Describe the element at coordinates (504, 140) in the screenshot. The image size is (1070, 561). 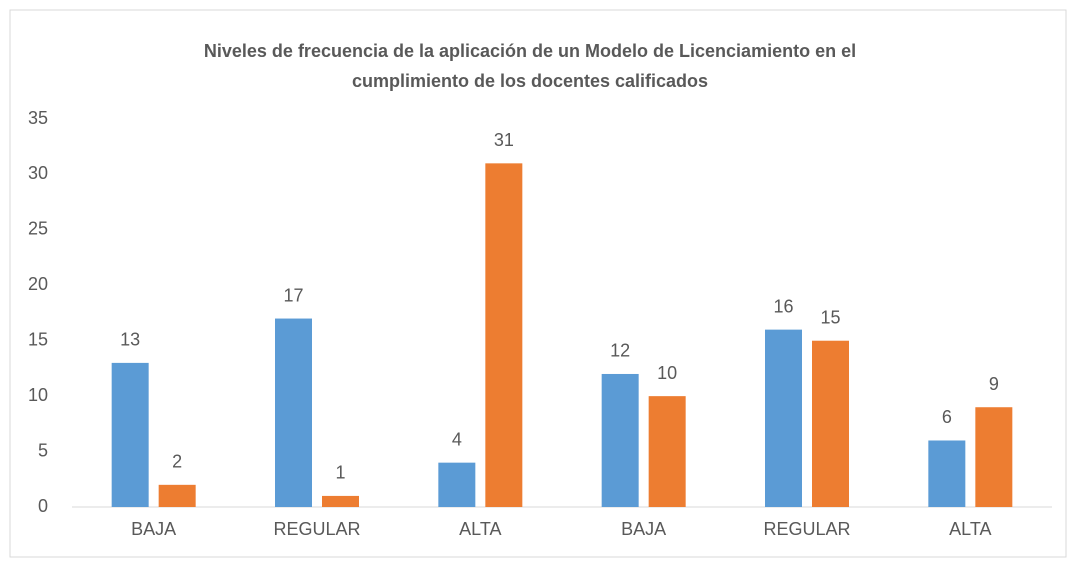
I see `data-label: 31` at that location.